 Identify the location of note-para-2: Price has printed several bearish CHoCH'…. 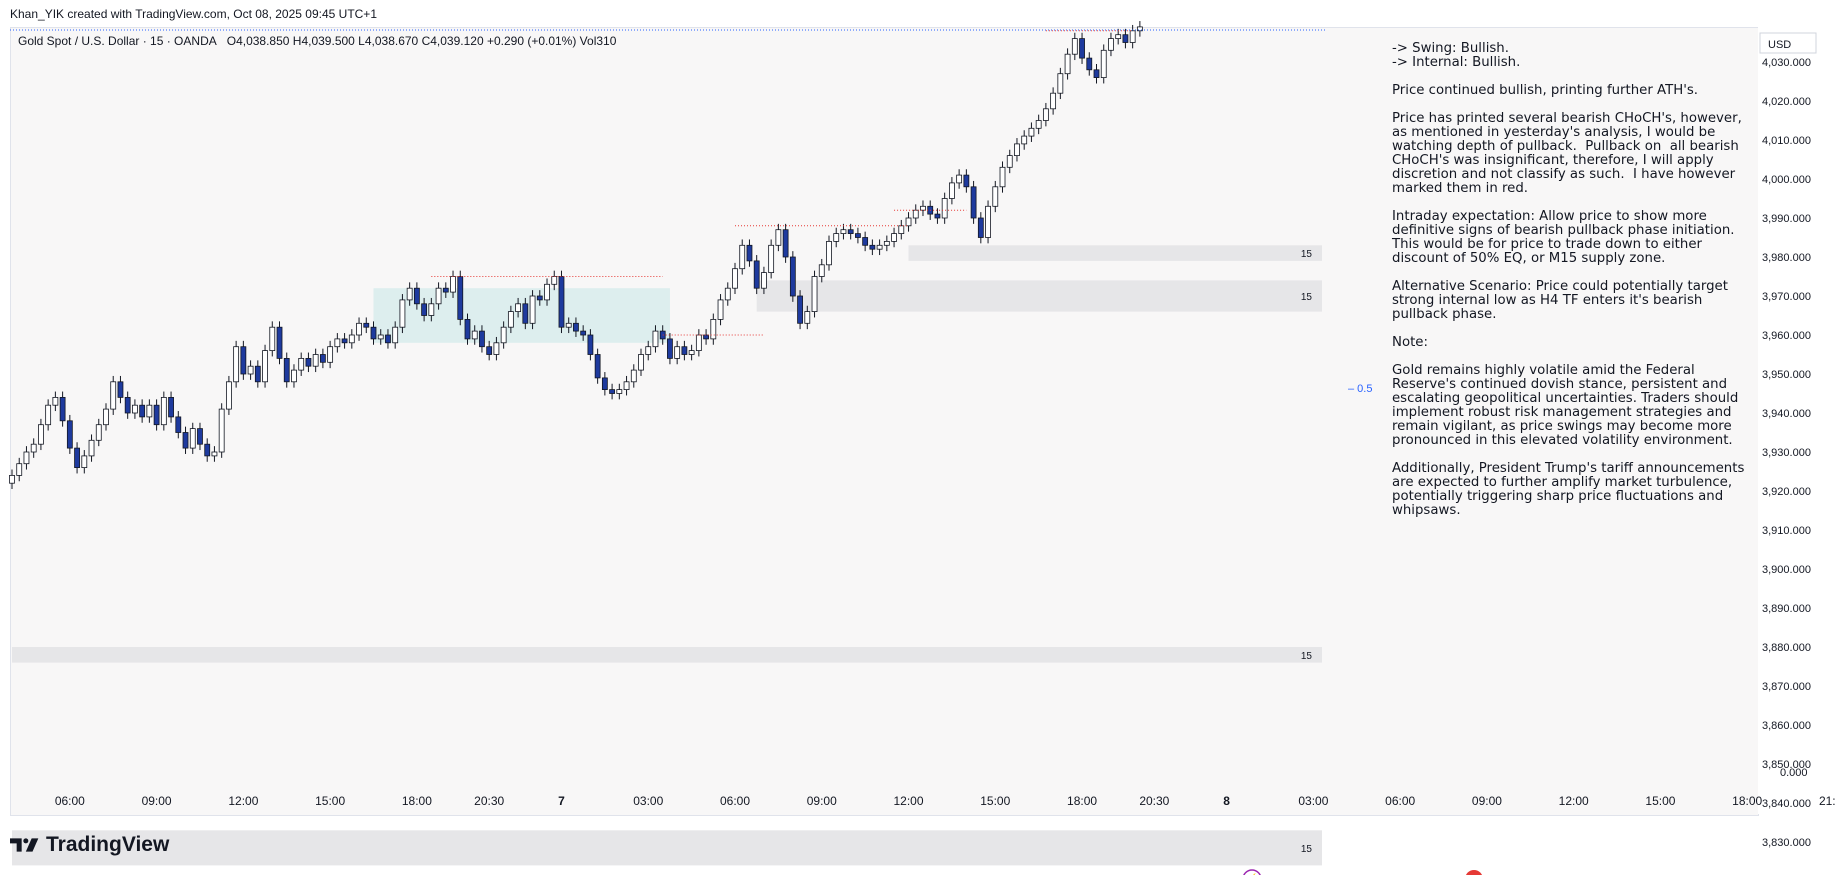
(1569, 153).